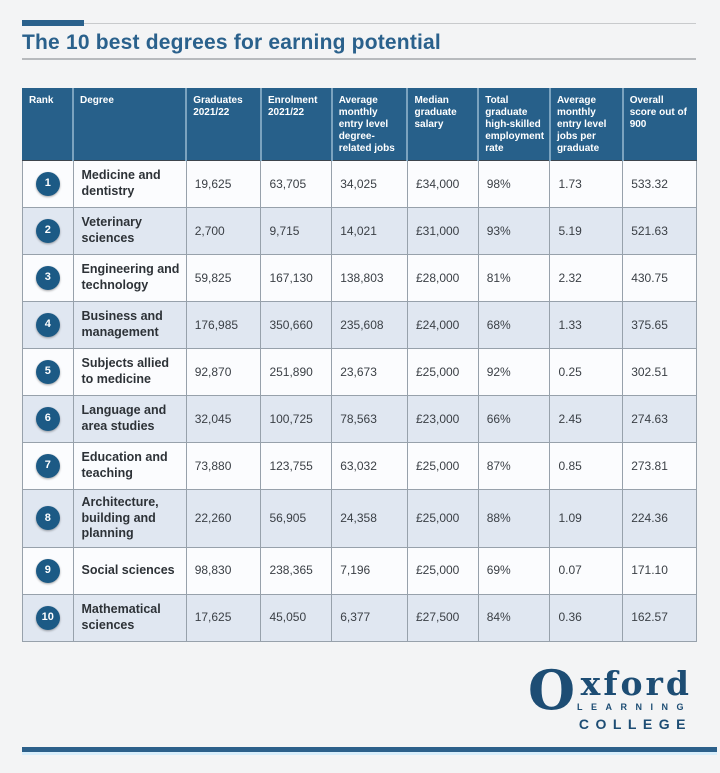 Image resolution: width=720 pixels, height=773 pixels. Describe the element at coordinates (659, 184) in the screenshot. I see `value-cell: 533.32` at that location.